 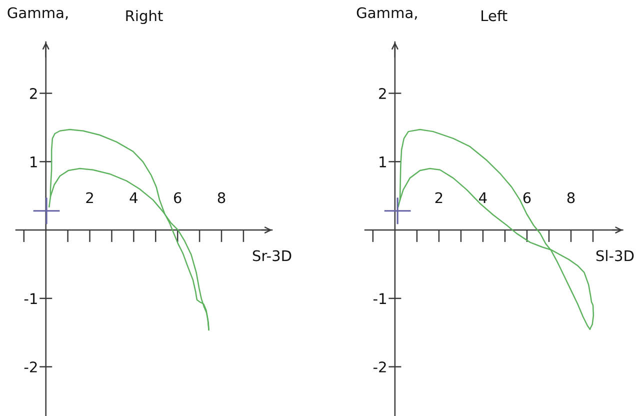 What do you see at coordinates (144, 17) in the screenshot?
I see `chart-title: Right` at bounding box center [144, 17].